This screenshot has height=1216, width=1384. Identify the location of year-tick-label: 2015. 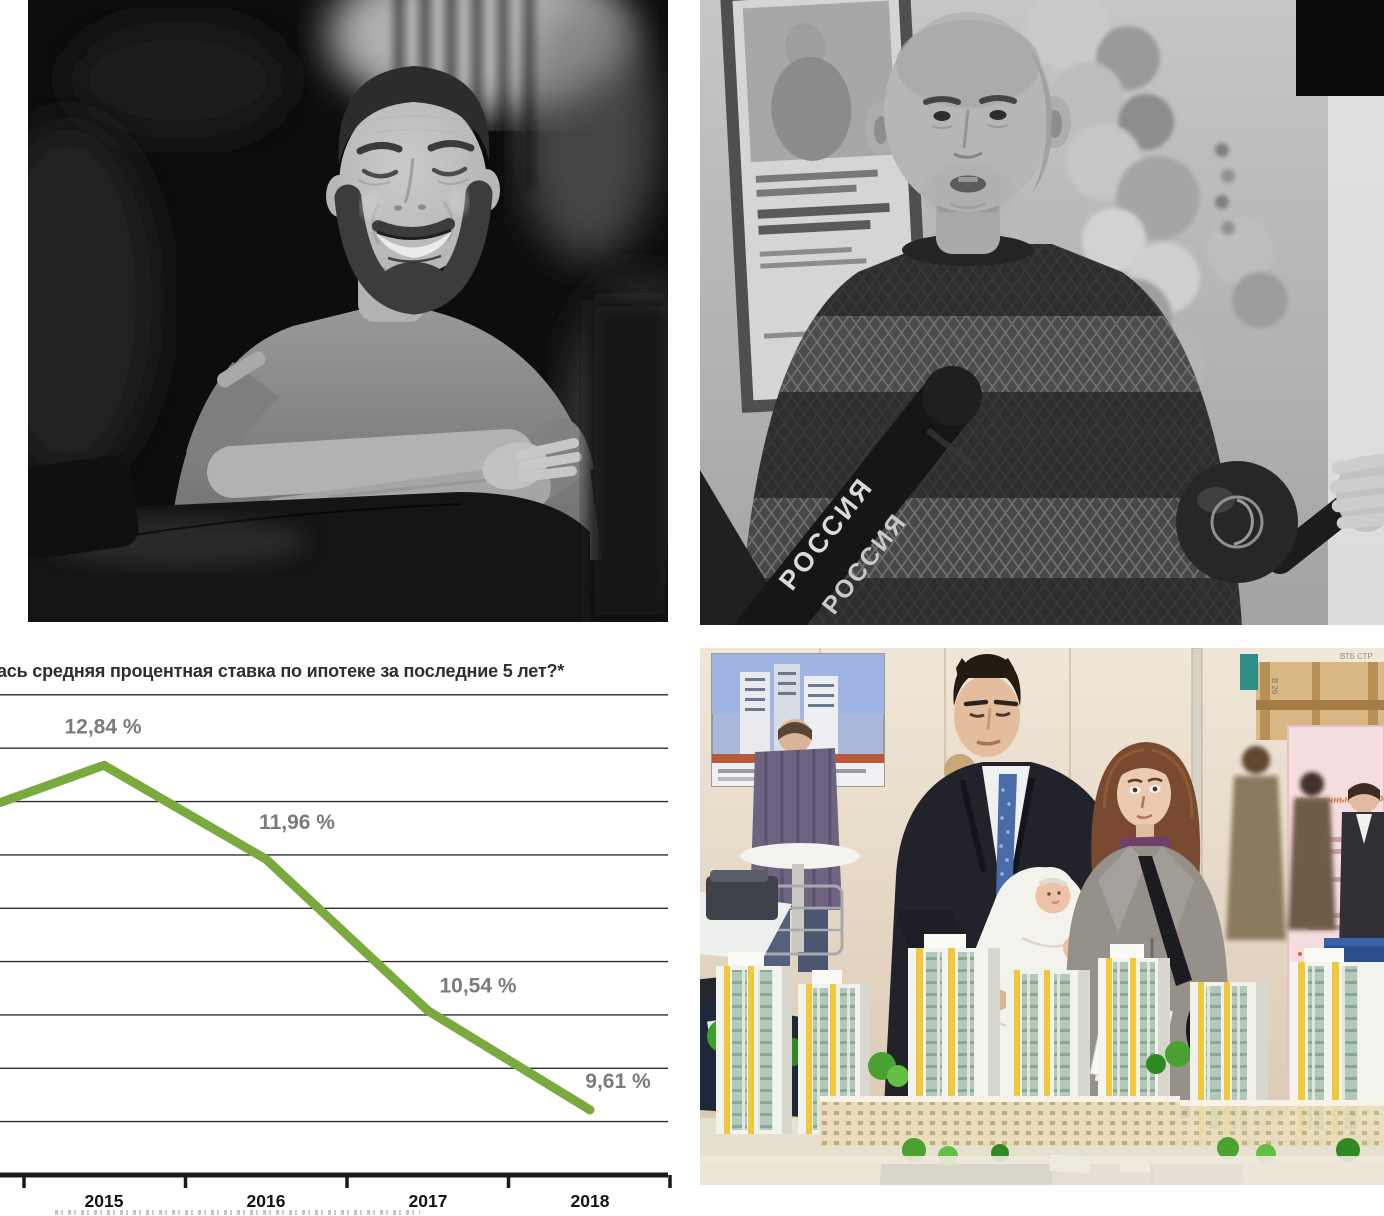
(104, 1201).